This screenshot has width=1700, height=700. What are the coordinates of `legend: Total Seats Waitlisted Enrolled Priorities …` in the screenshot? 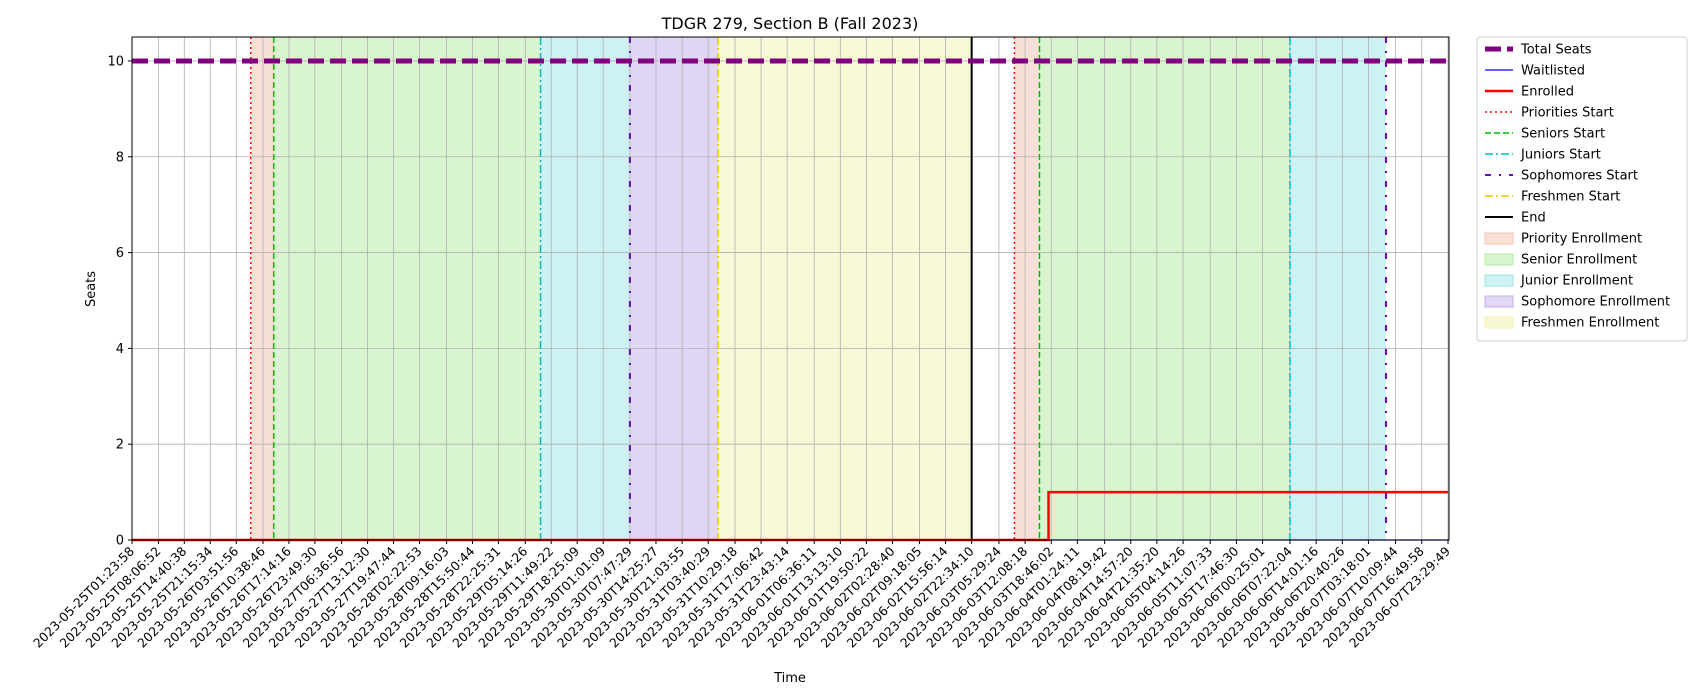 It's located at (1582, 189).